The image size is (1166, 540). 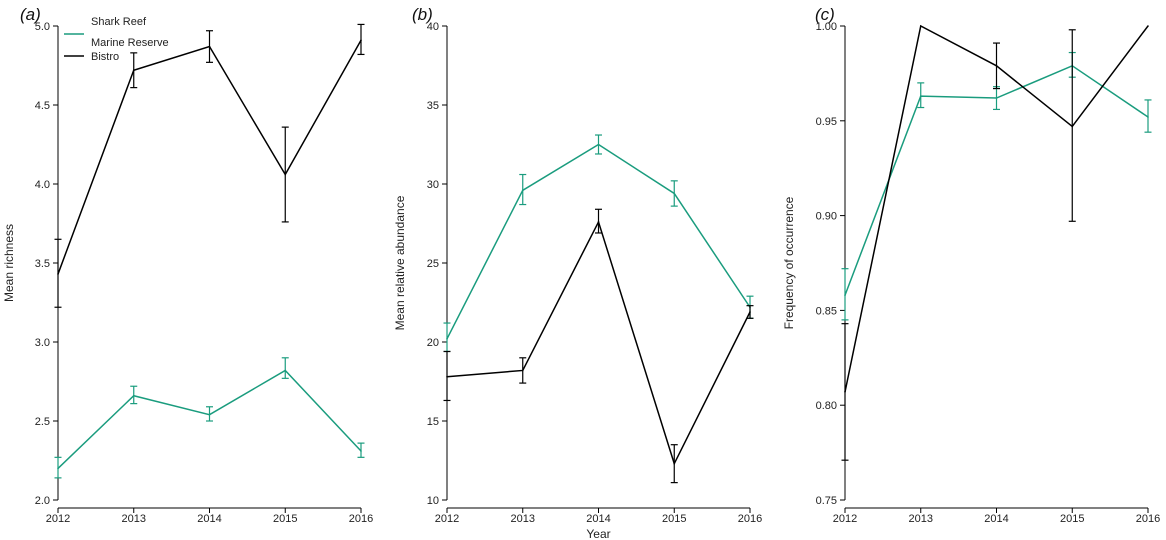 I want to click on panel-label: (b), so click(x=422, y=14).